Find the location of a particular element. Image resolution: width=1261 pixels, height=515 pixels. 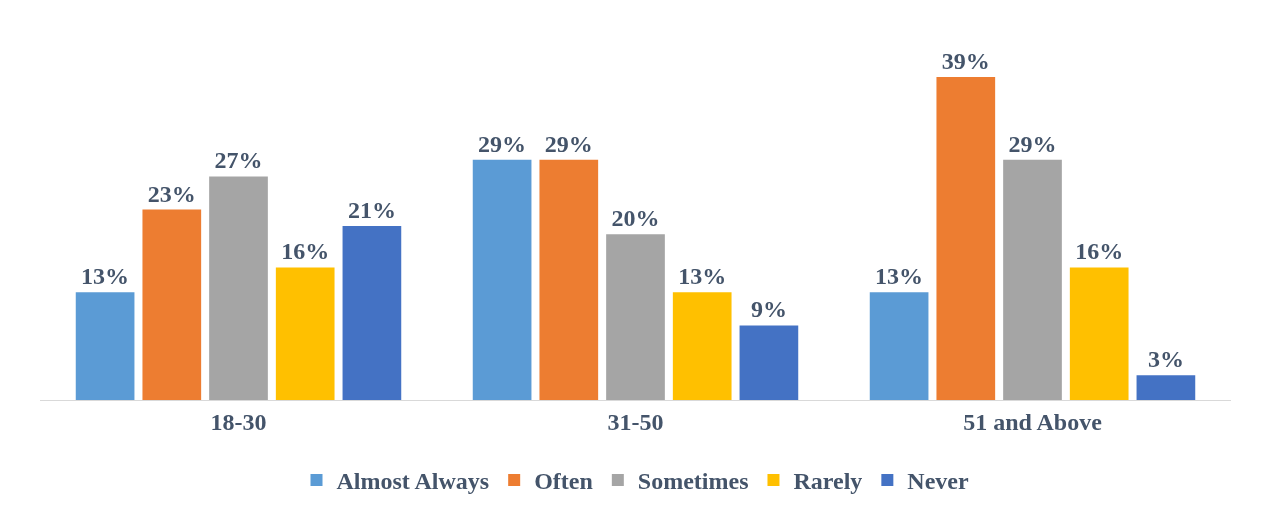

data-label: 9% is located at coordinates (768, 309).